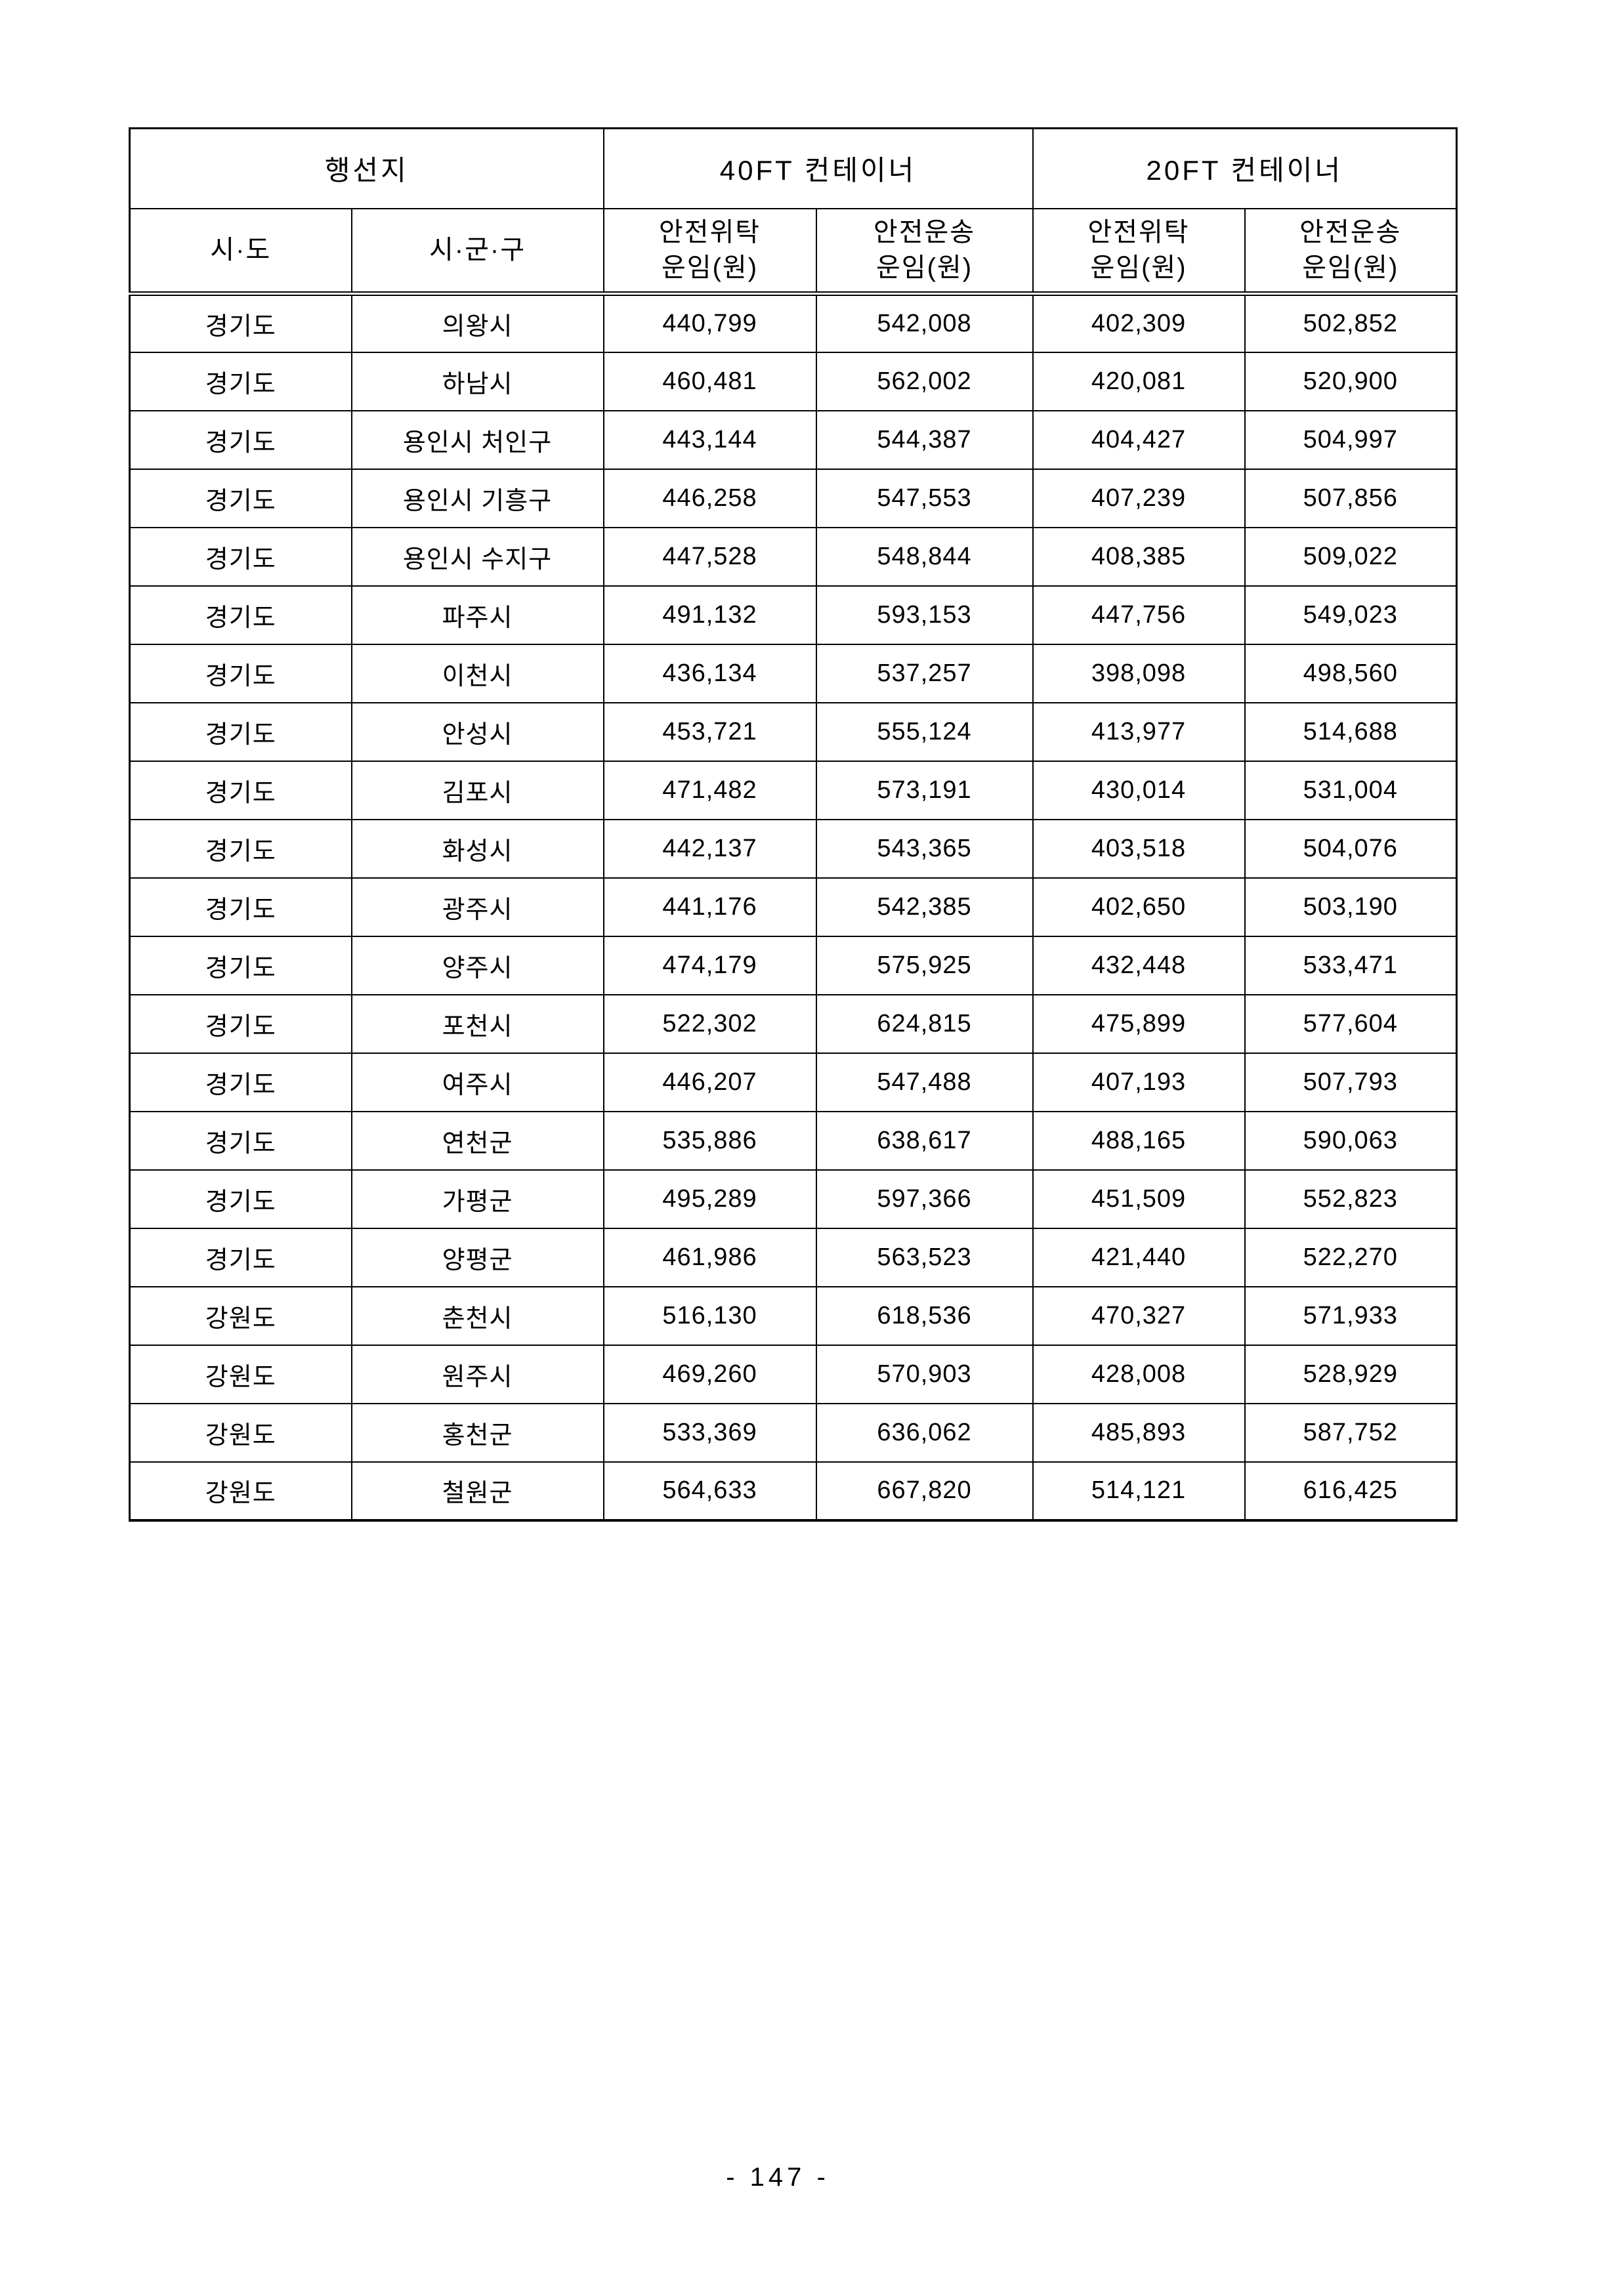  I want to click on cell-sigungu: 파주시, so click(477, 615).